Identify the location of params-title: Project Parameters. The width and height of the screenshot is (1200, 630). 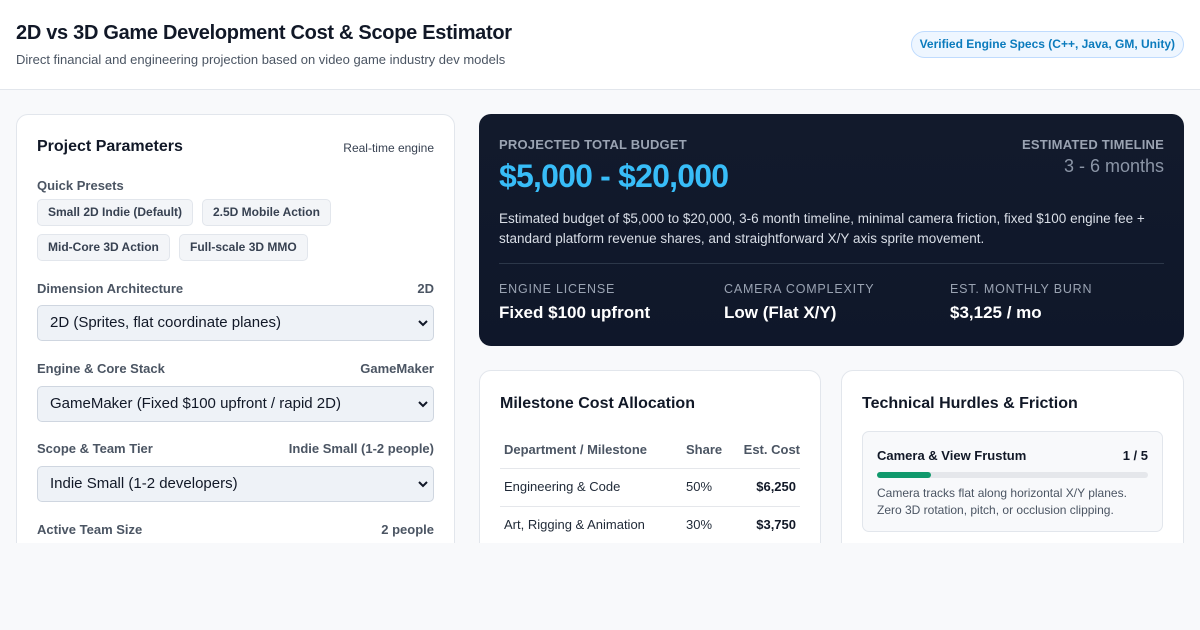
(110, 146).